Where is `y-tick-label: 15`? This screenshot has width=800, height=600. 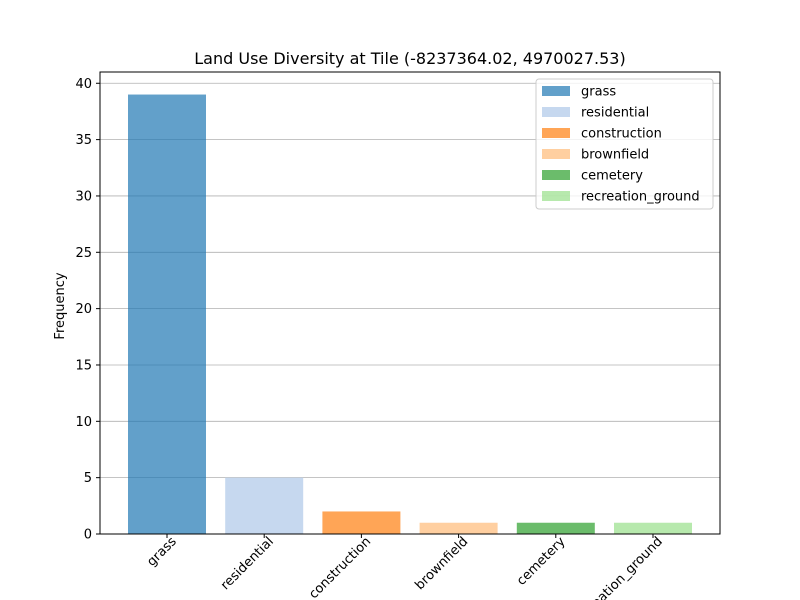 y-tick-label: 15 is located at coordinates (83, 365).